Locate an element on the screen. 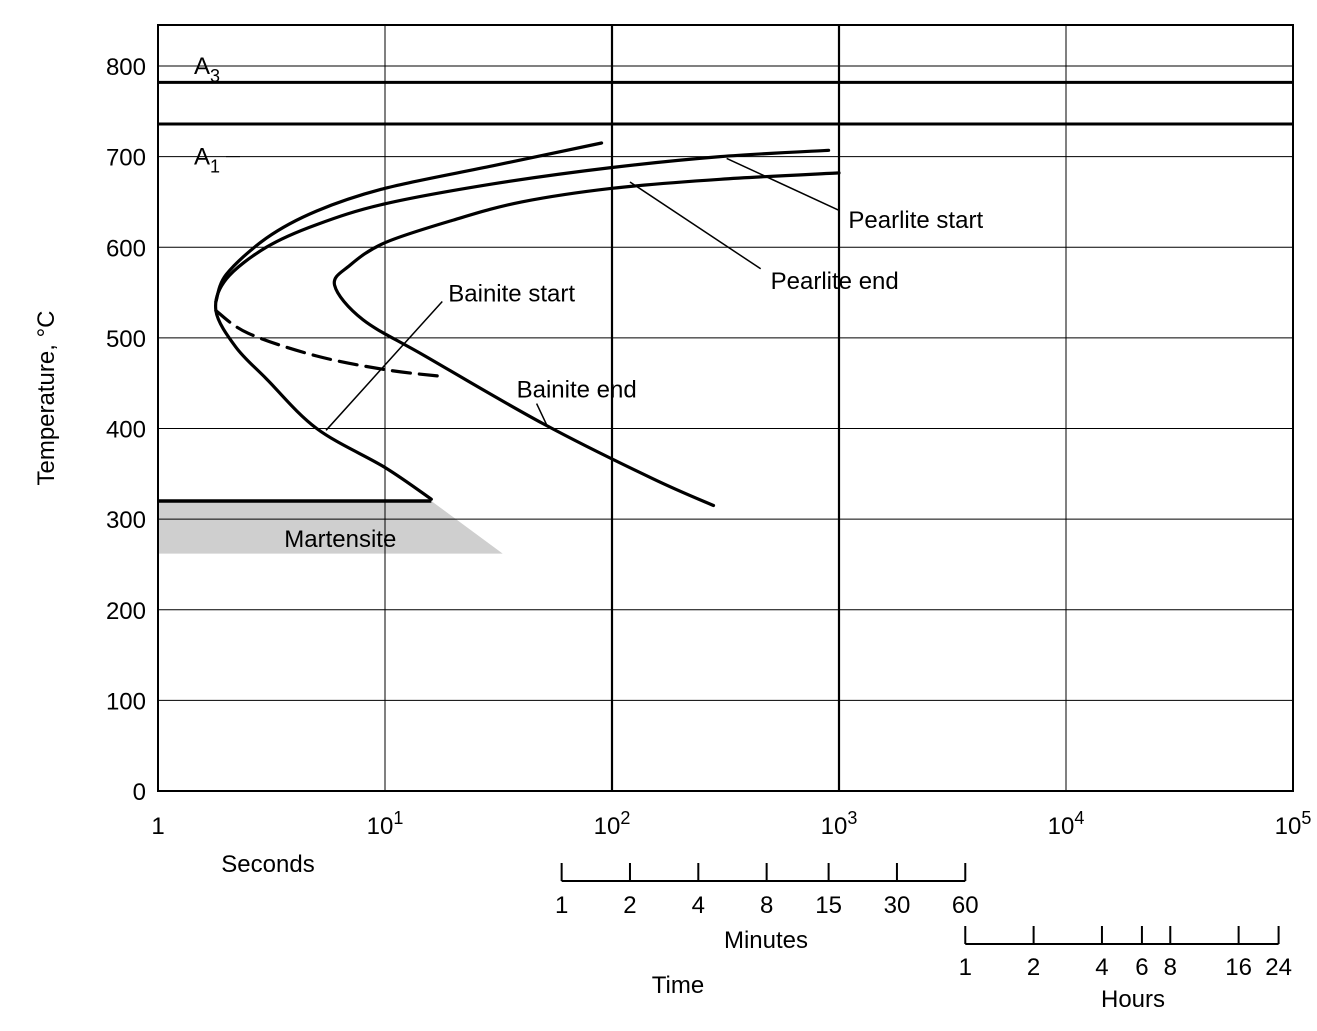  hours-label: Hours is located at coordinates (1133, 999).